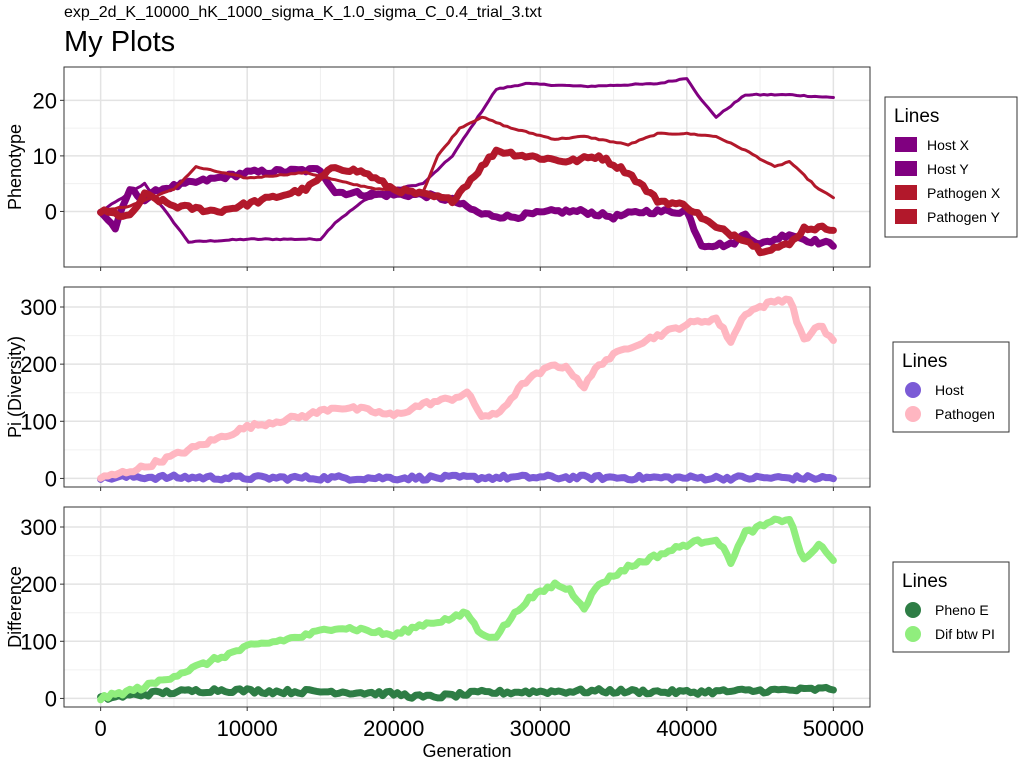 The height and width of the screenshot is (768, 1024). What do you see at coordinates (964, 217) in the screenshot?
I see `legend-label: Pathogen Y` at bounding box center [964, 217].